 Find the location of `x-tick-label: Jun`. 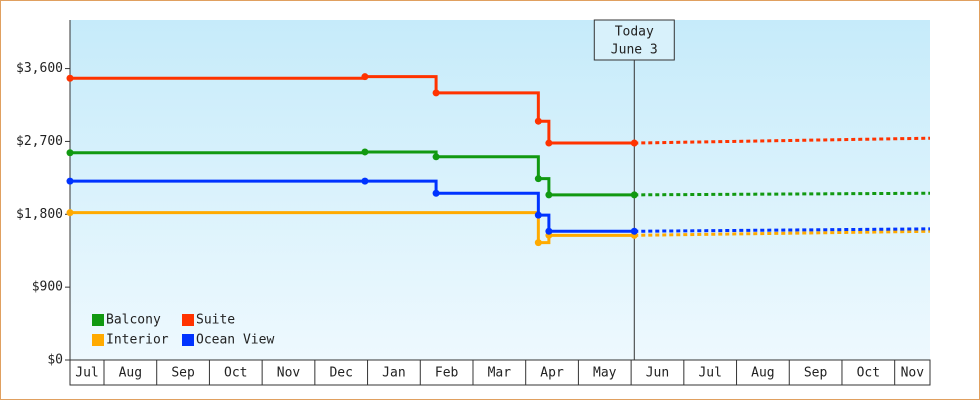

x-tick-label: Jun is located at coordinates (657, 373).